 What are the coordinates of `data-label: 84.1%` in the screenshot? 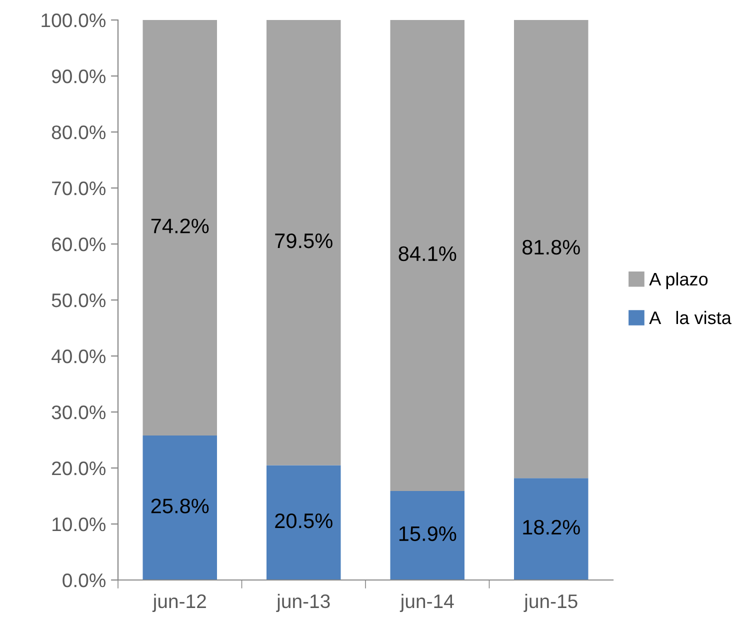 It's located at (427, 254).